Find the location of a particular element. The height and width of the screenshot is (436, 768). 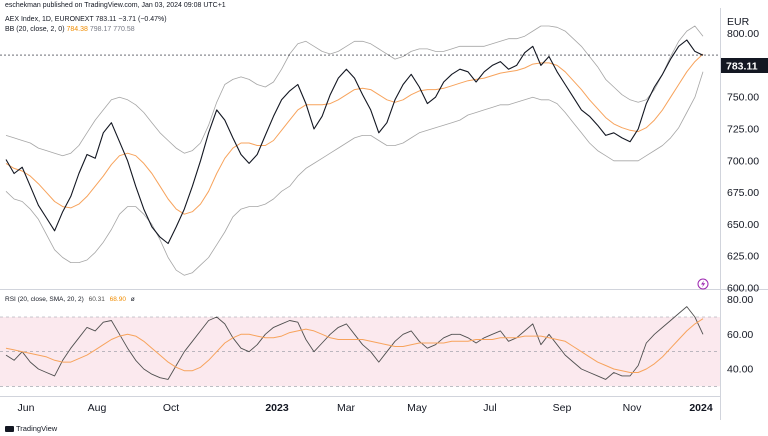

bb-legend-basis: 784.38 is located at coordinates (77, 29).